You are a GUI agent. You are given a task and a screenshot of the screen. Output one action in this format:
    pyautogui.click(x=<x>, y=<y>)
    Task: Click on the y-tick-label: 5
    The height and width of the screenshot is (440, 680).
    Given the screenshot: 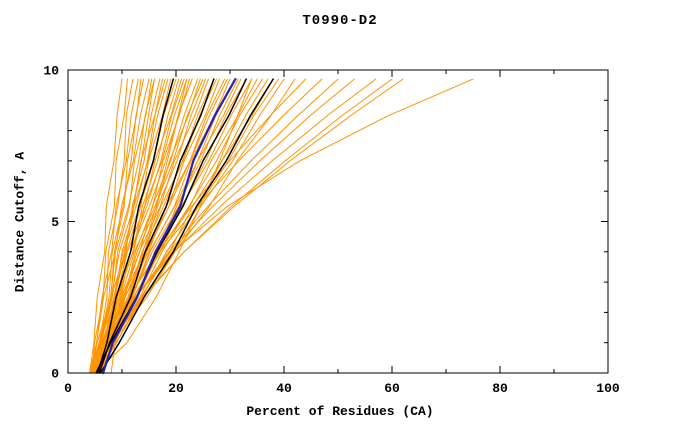 What is the action you would take?
    pyautogui.click(x=55, y=222)
    